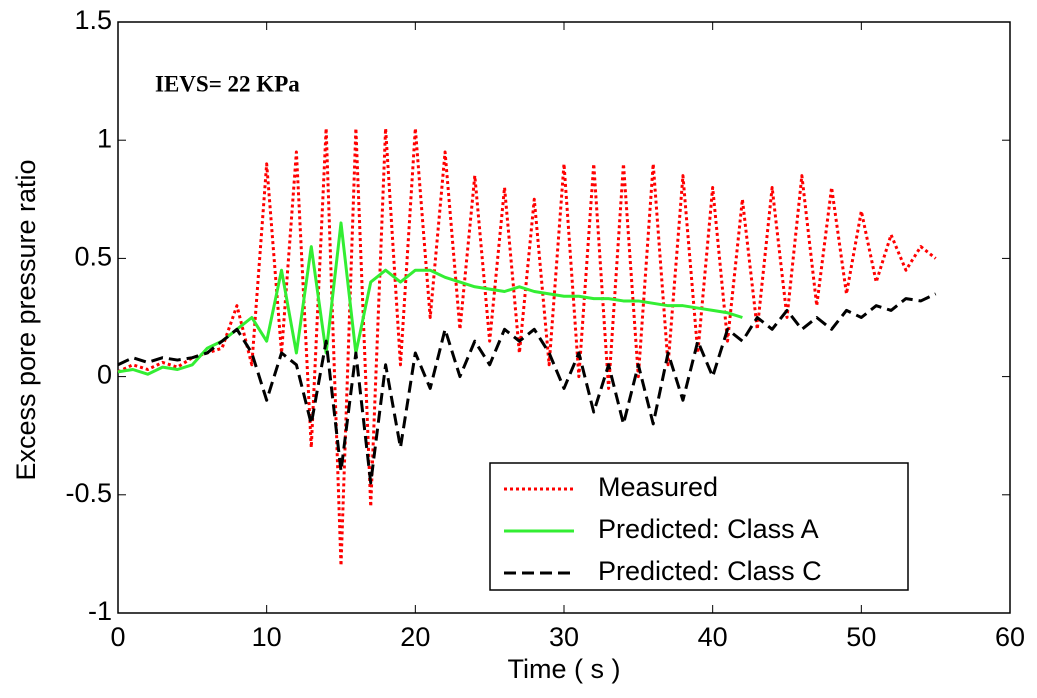  I want to click on y-tick-label: 0.5, so click(93, 257).